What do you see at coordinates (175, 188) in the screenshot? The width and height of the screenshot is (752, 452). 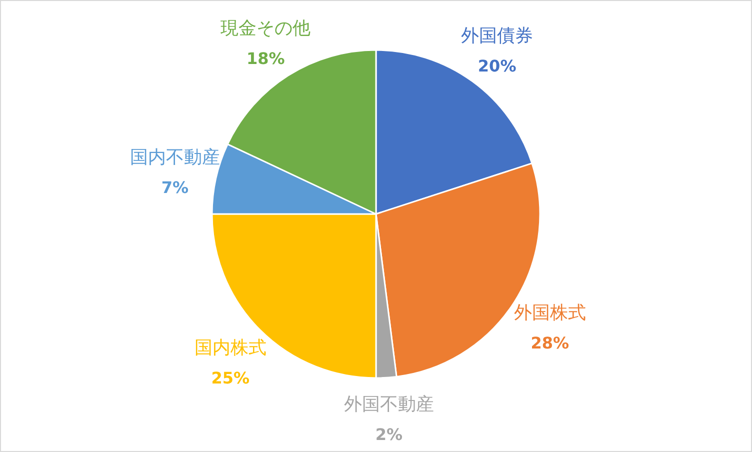 I see `data-label: 7%` at bounding box center [175, 188].